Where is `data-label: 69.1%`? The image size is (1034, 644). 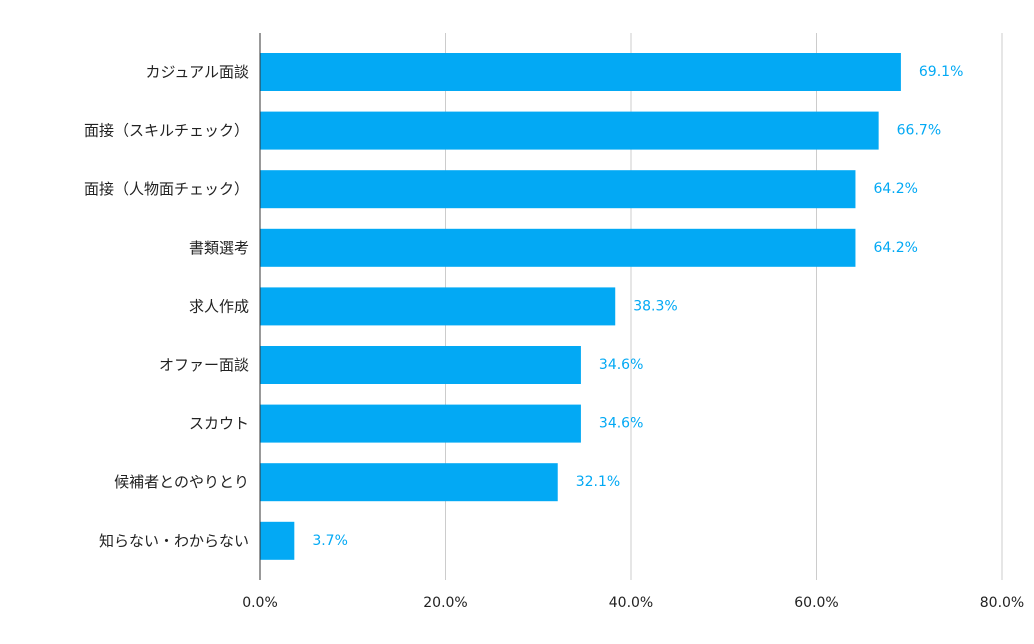 data-label: 69.1% is located at coordinates (941, 72).